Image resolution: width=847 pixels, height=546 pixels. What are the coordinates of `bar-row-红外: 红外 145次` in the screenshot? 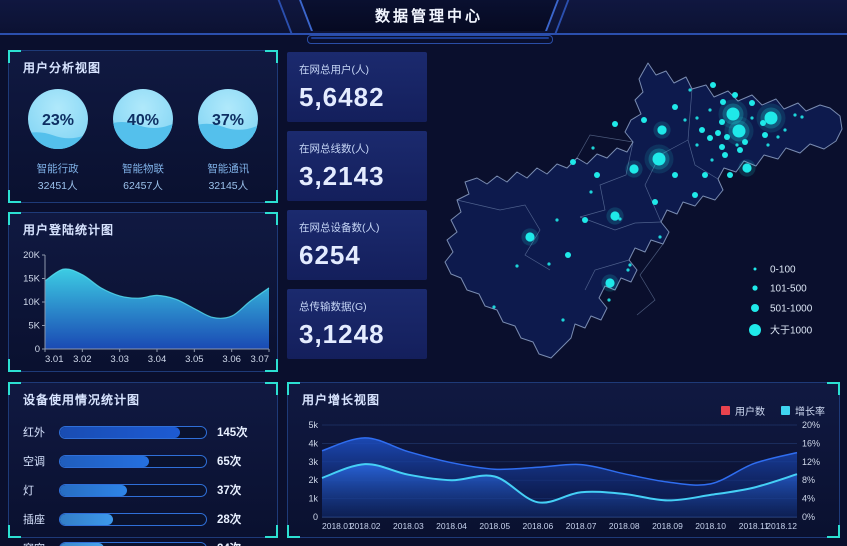 It's located at (143, 432).